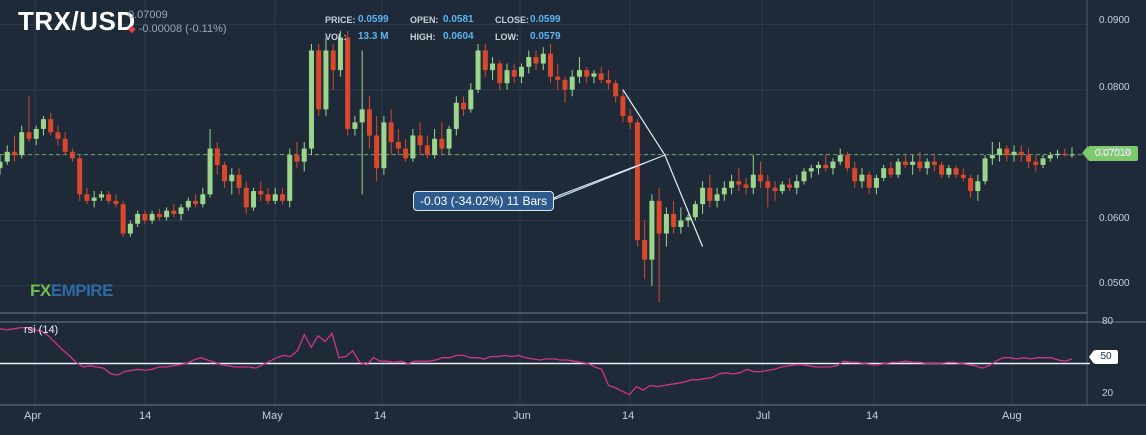 This screenshot has width=1146, height=435. Describe the element at coordinates (33, 416) in the screenshot. I see `x-tick-label: Apr` at that location.